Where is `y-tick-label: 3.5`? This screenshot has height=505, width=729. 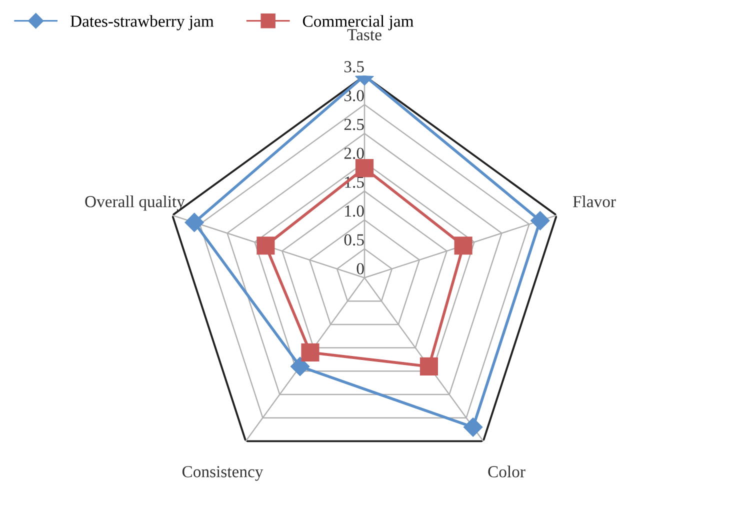 y-tick-label: 3.5 is located at coordinates (354, 66).